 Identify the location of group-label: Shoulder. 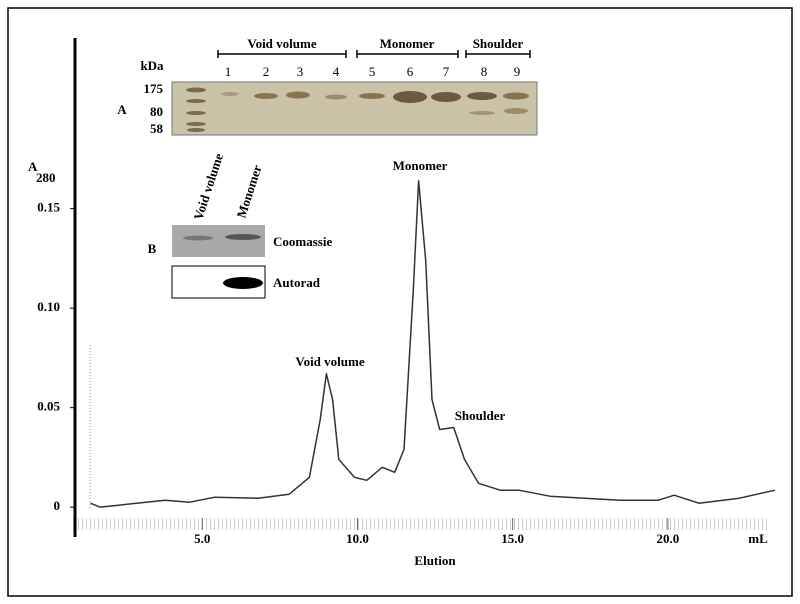
(498, 43).